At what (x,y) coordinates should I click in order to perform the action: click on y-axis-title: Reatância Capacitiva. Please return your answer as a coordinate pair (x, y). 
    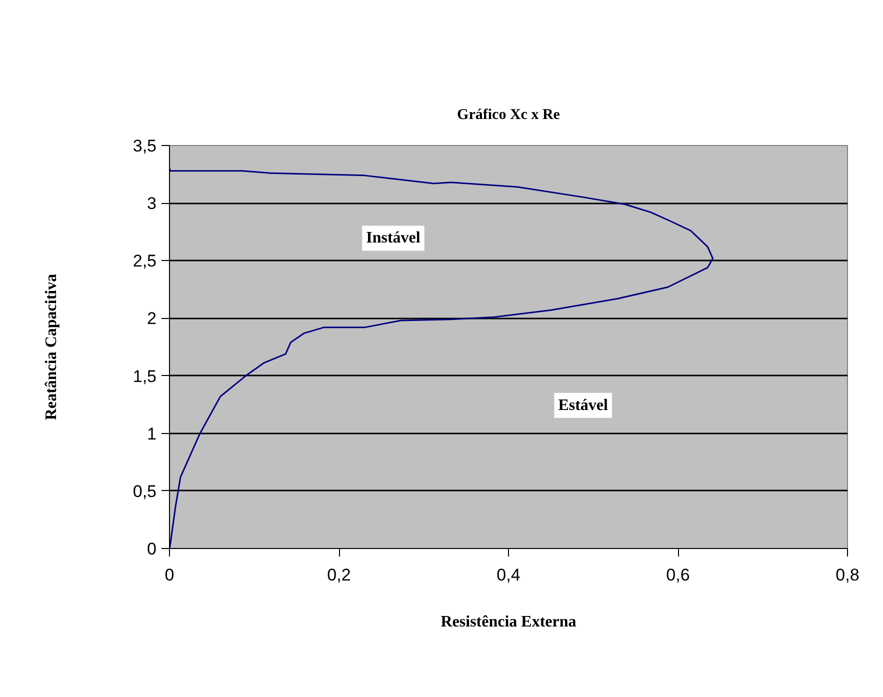
    Looking at the image, I should click on (51, 347).